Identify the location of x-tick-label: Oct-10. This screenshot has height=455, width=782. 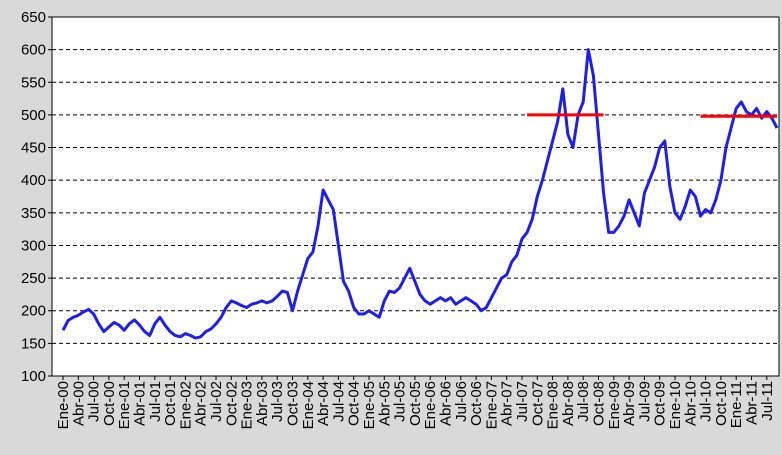
(721, 403).